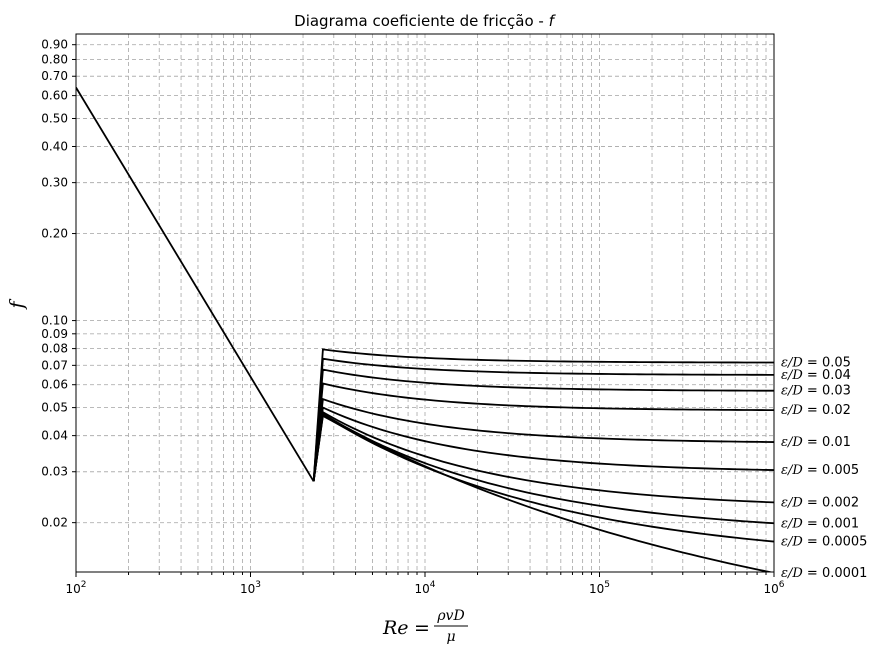 The height and width of the screenshot is (654, 883). Describe the element at coordinates (54, 349) in the screenshot. I see `y-tick-label: 0.08` at that location.